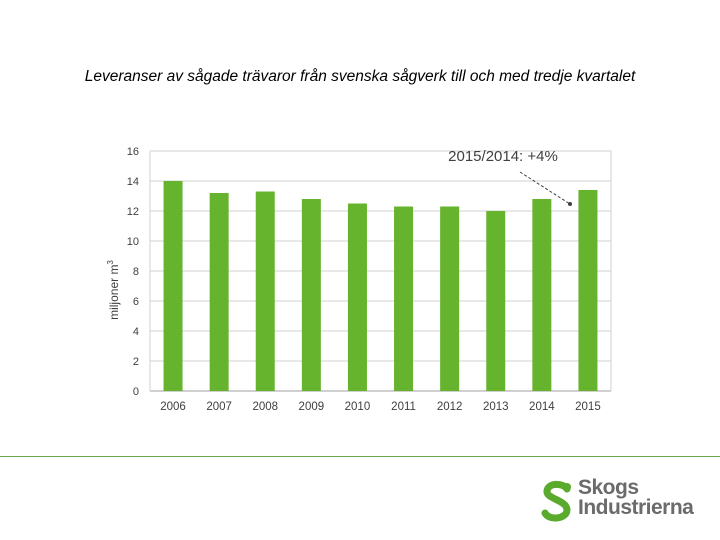 The width and height of the screenshot is (720, 540). I want to click on logo-wordmark: Skogs Industrierna, so click(636, 497).